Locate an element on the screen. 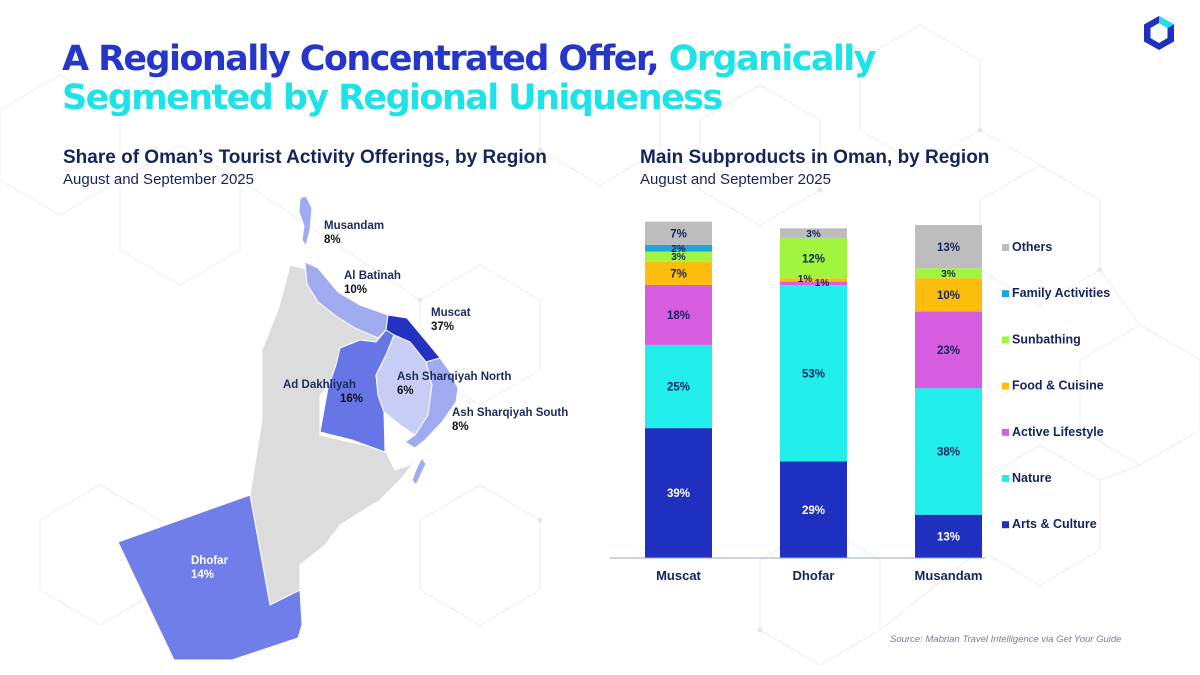 The height and width of the screenshot is (675, 1200). bar-segment-musandam-others is located at coordinates (948, 247).